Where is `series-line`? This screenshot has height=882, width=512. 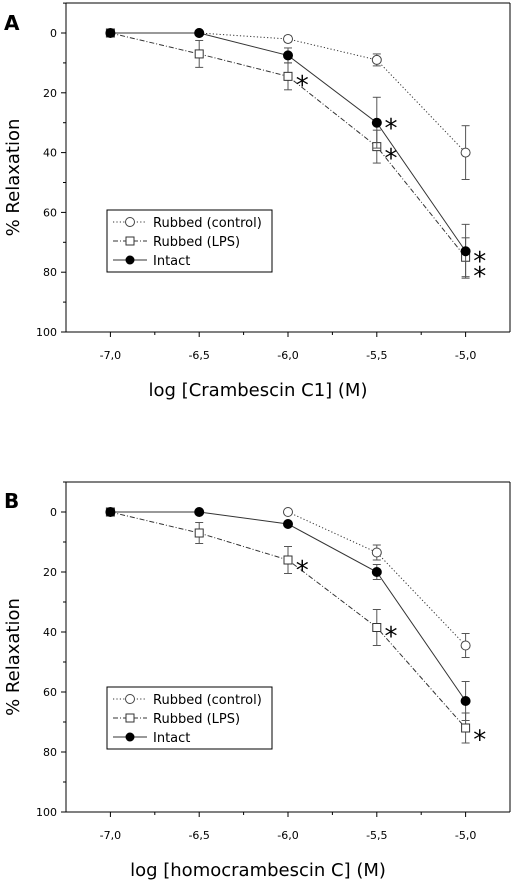 series-line is located at coordinates (332, 92).